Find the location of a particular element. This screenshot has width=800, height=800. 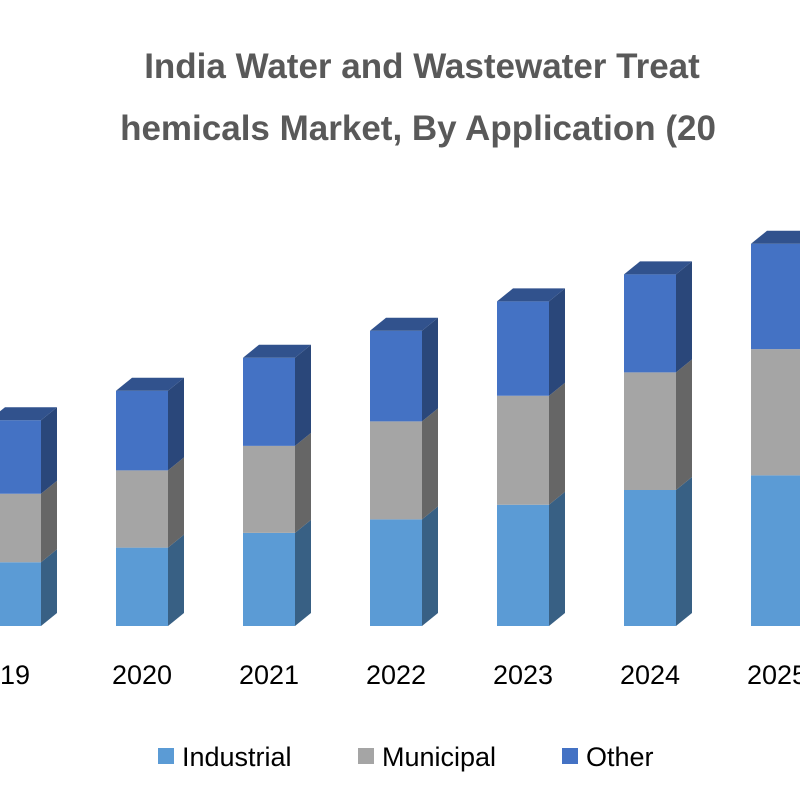

x-axis-tick-labels: 19 2020 2021 2022 2023 2024 2025 is located at coordinates (400, 675).